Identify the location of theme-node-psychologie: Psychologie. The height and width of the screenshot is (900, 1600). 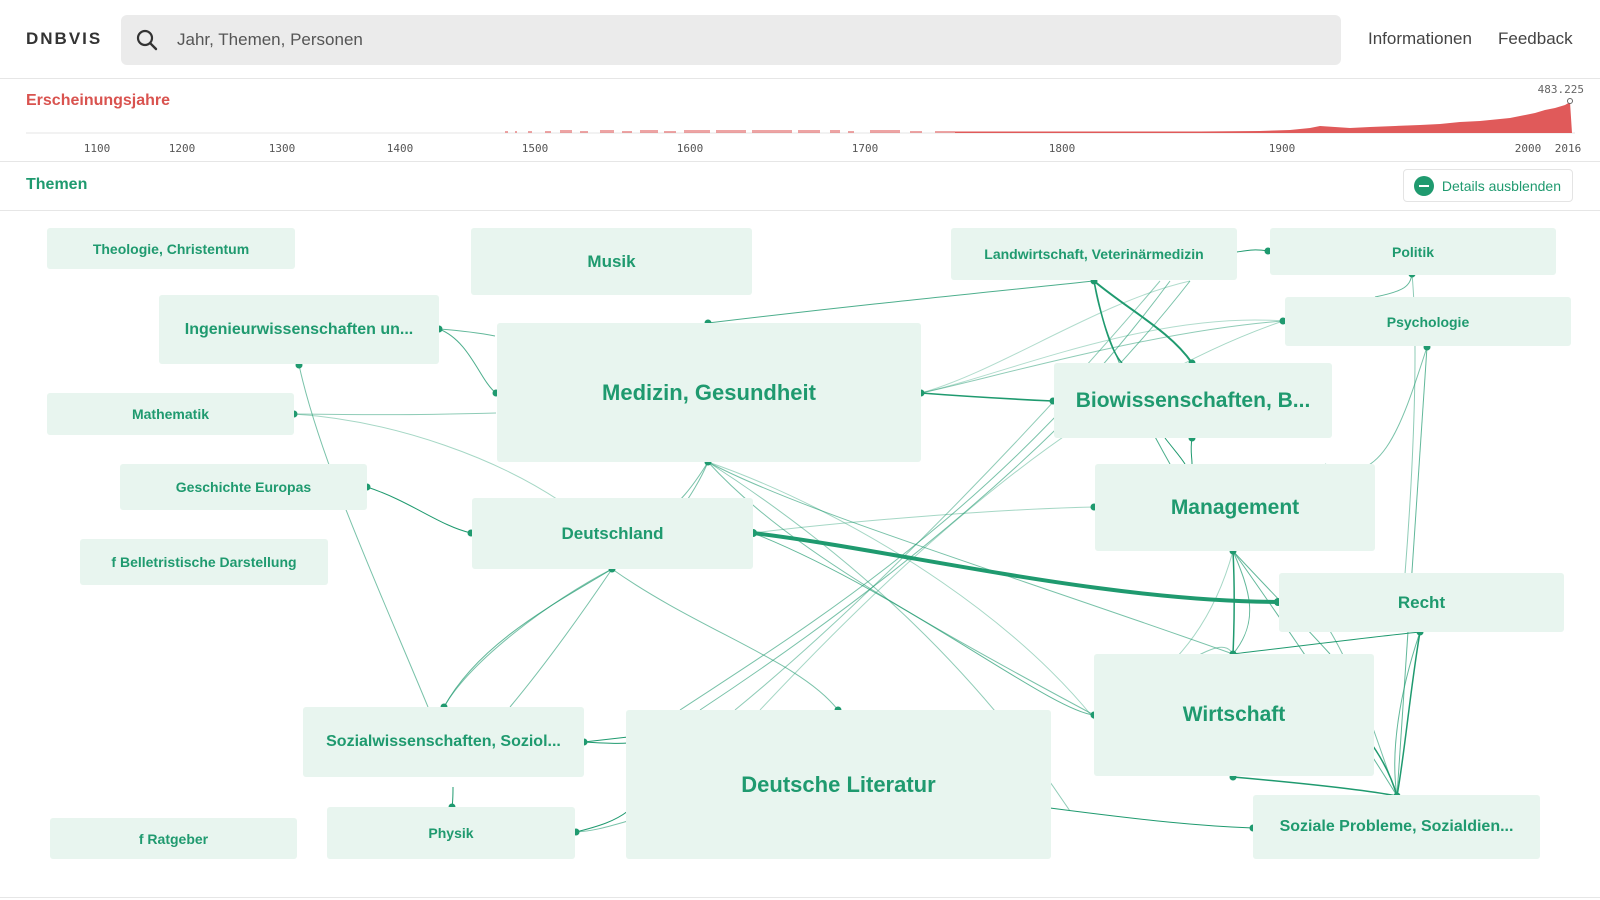
(1428, 321).